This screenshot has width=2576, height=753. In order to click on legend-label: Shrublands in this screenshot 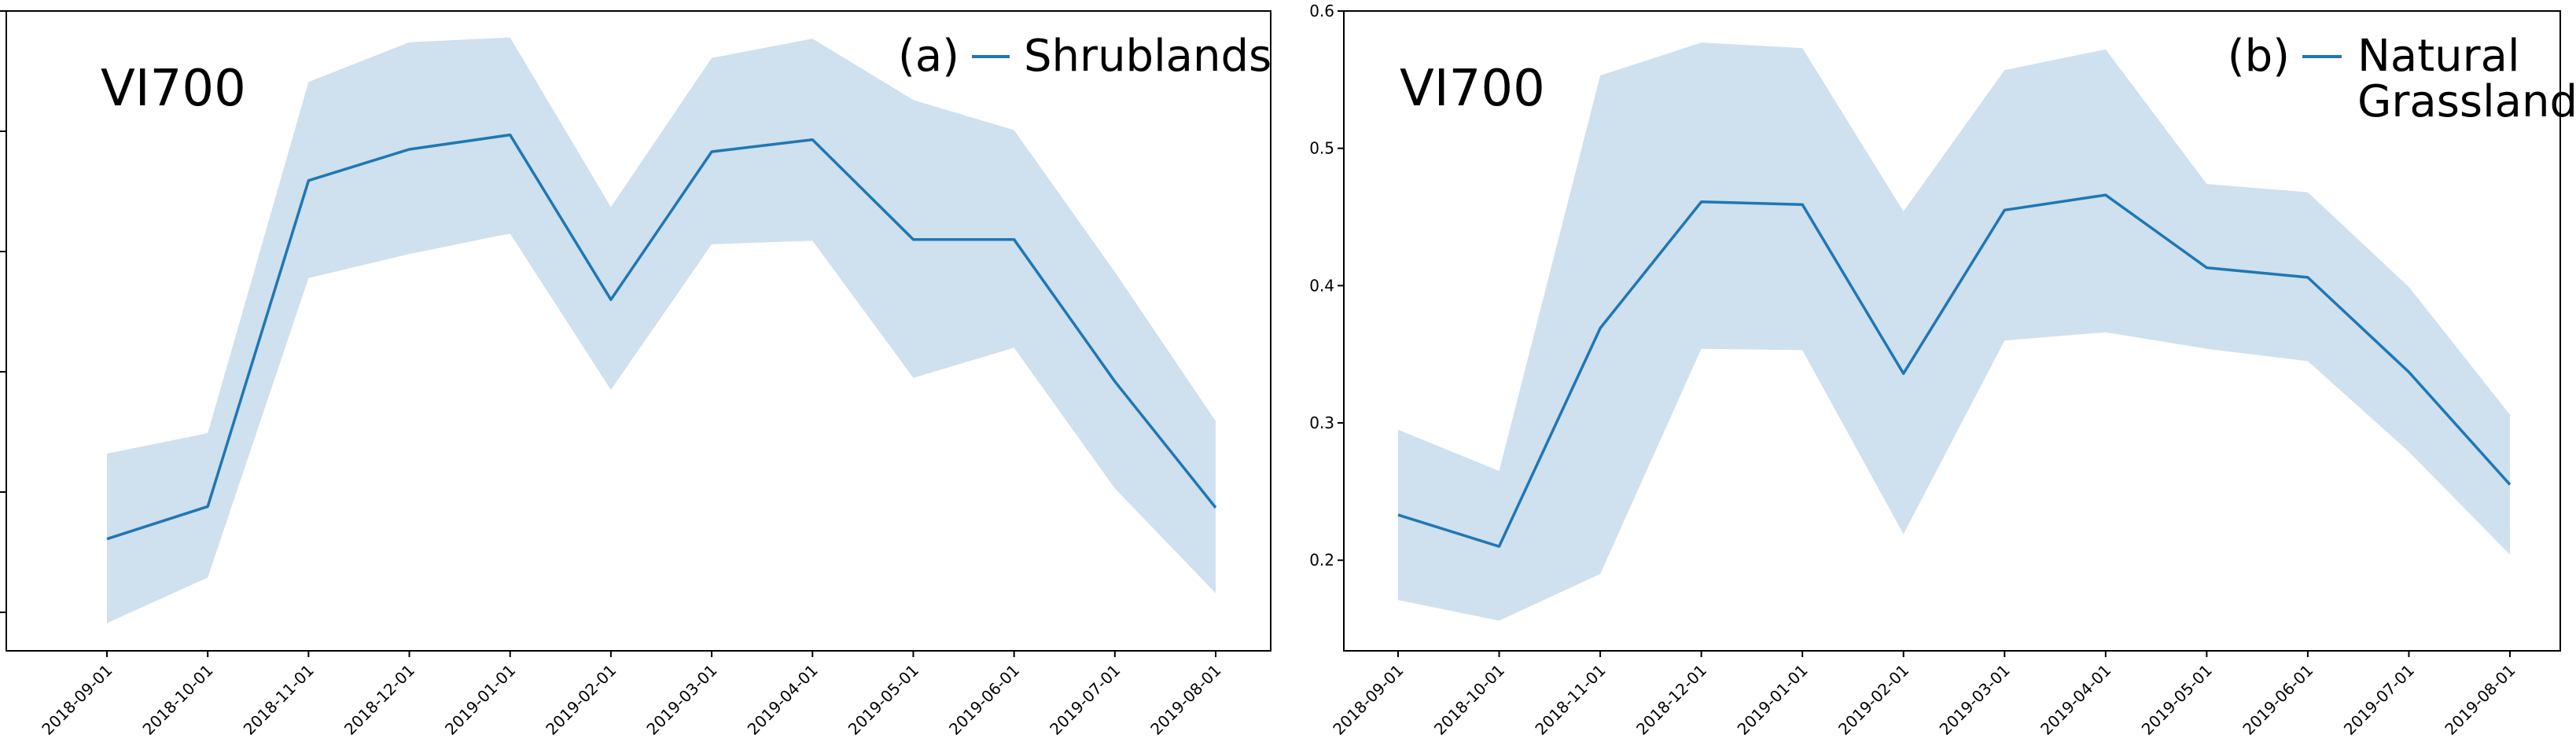, I will do `click(1148, 56)`.